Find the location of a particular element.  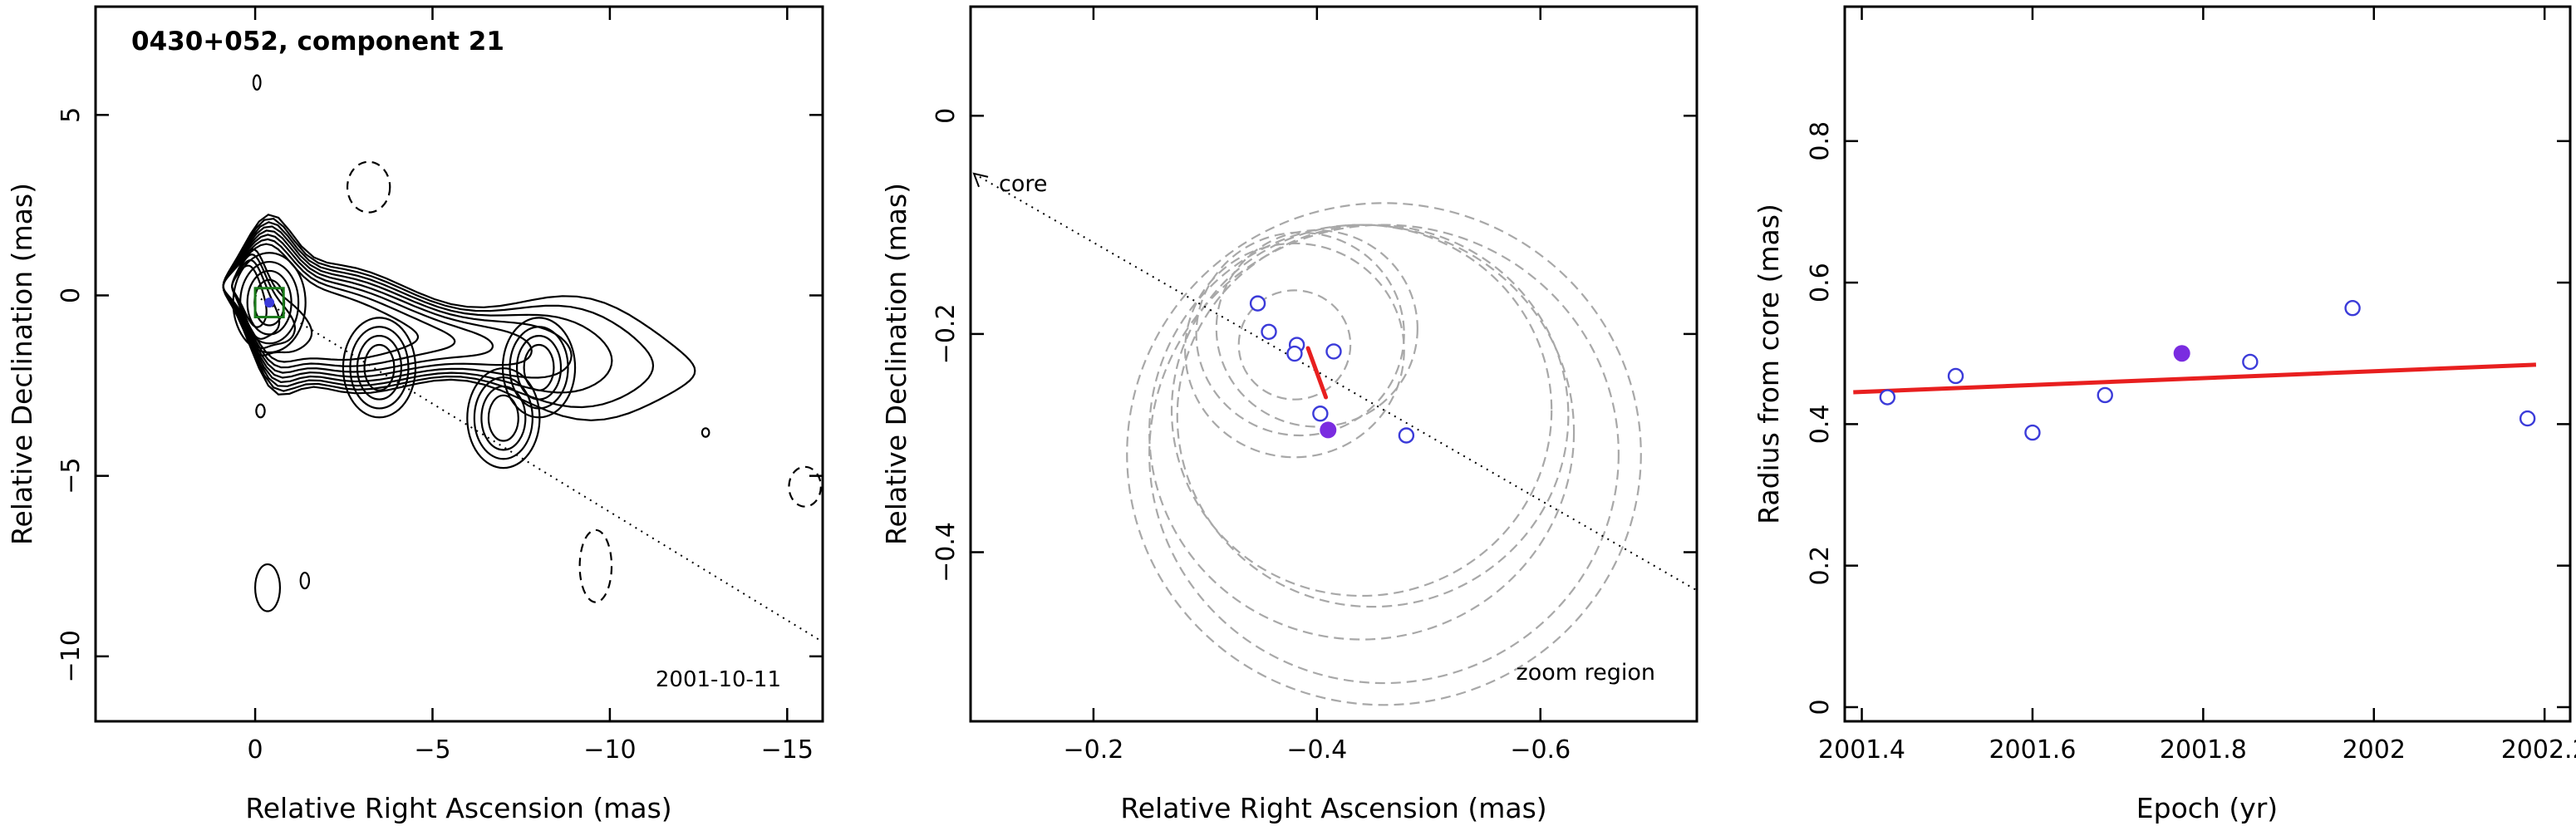

x-tick-label: 2001.4 is located at coordinates (1861, 750).